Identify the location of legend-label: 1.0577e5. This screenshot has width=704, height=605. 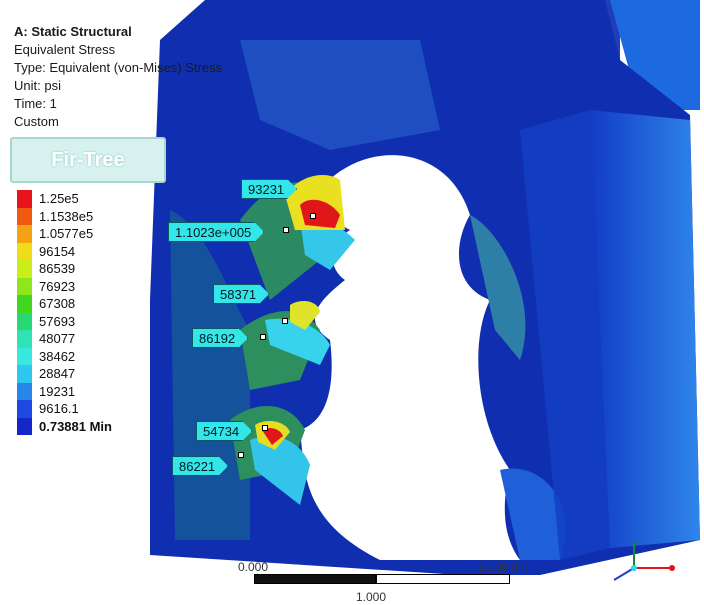
(66, 233).